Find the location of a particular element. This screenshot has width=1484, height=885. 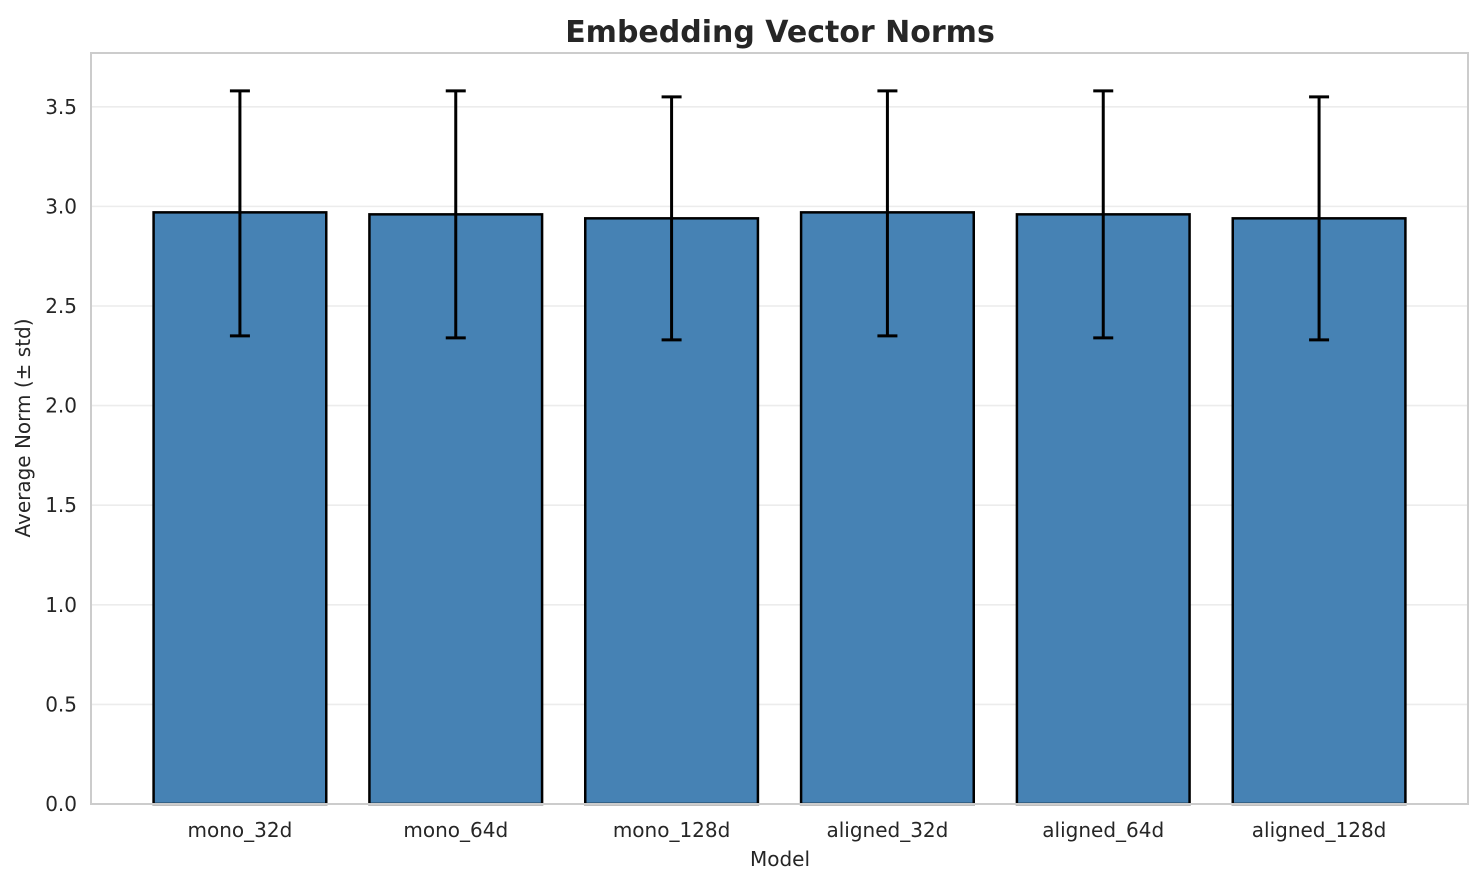

x-tick-label-aligned_32d: aligned_32d is located at coordinates (887, 830).